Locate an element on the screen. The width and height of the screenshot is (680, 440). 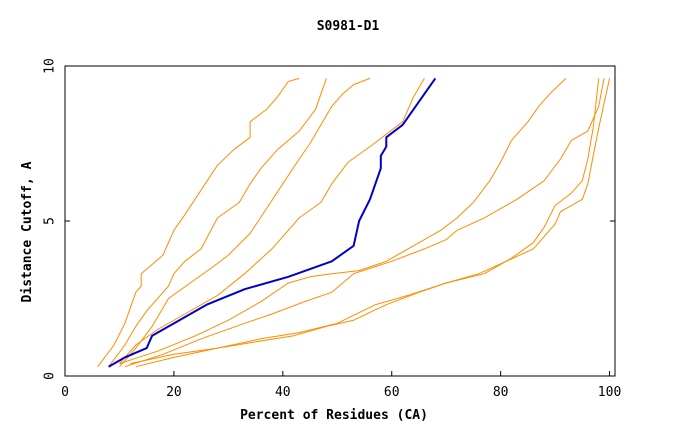
x-tick-label: 60 is located at coordinates (392, 392).